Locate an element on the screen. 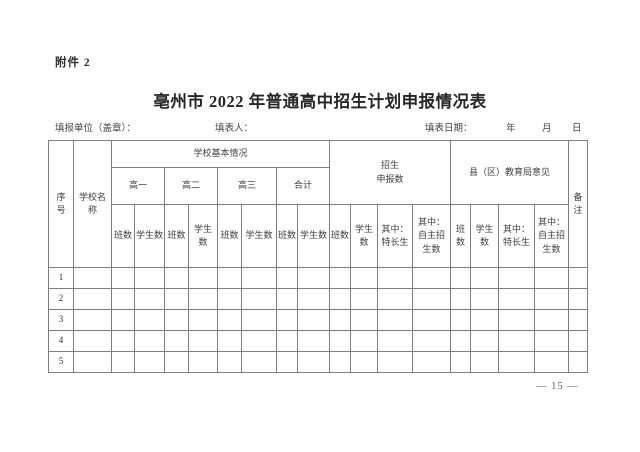  col-header-enroll-declared: 招生 申报数 is located at coordinates (390, 172).